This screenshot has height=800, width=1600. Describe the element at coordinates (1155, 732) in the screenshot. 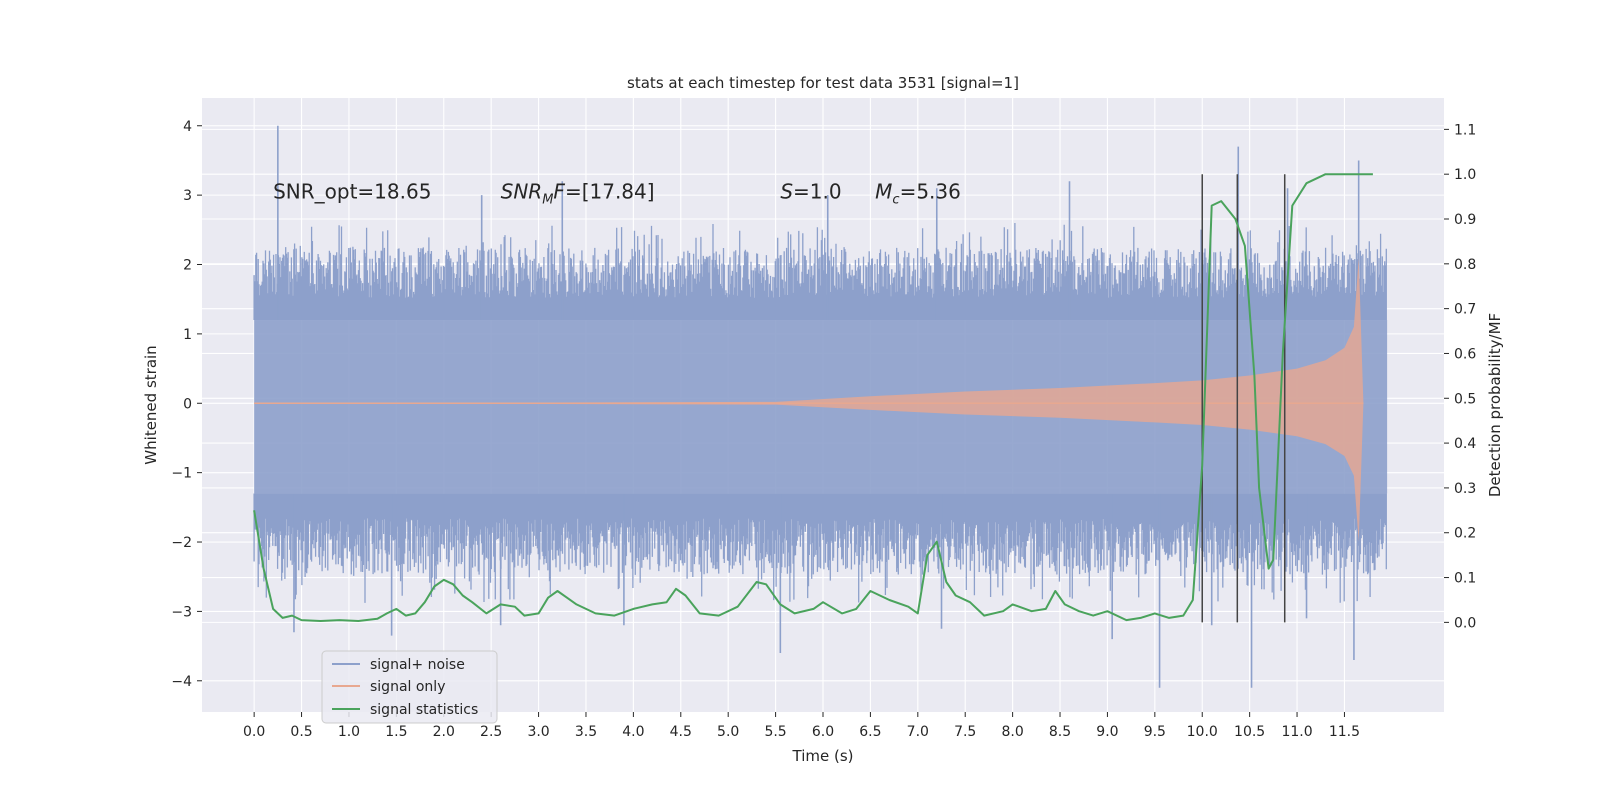

I see `x-tick-label-9.5: 9.5` at that location.